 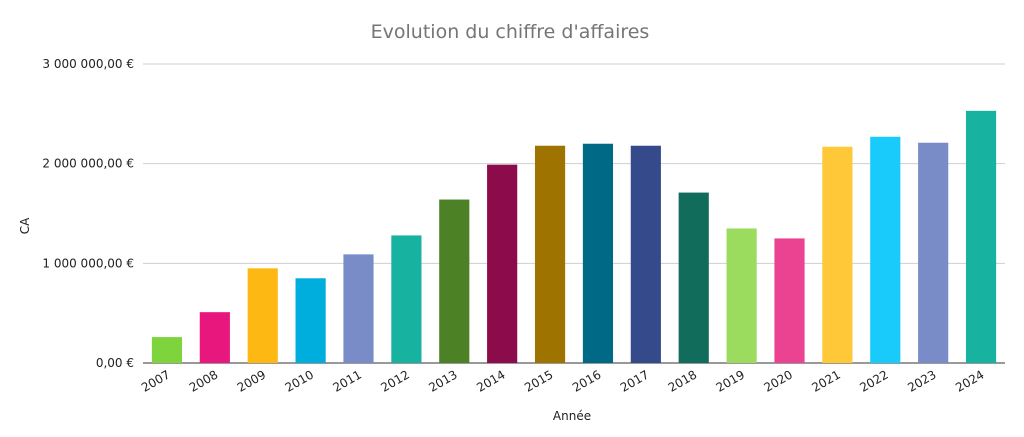 I want to click on x-axis-title: Année, so click(x=572, y=416).